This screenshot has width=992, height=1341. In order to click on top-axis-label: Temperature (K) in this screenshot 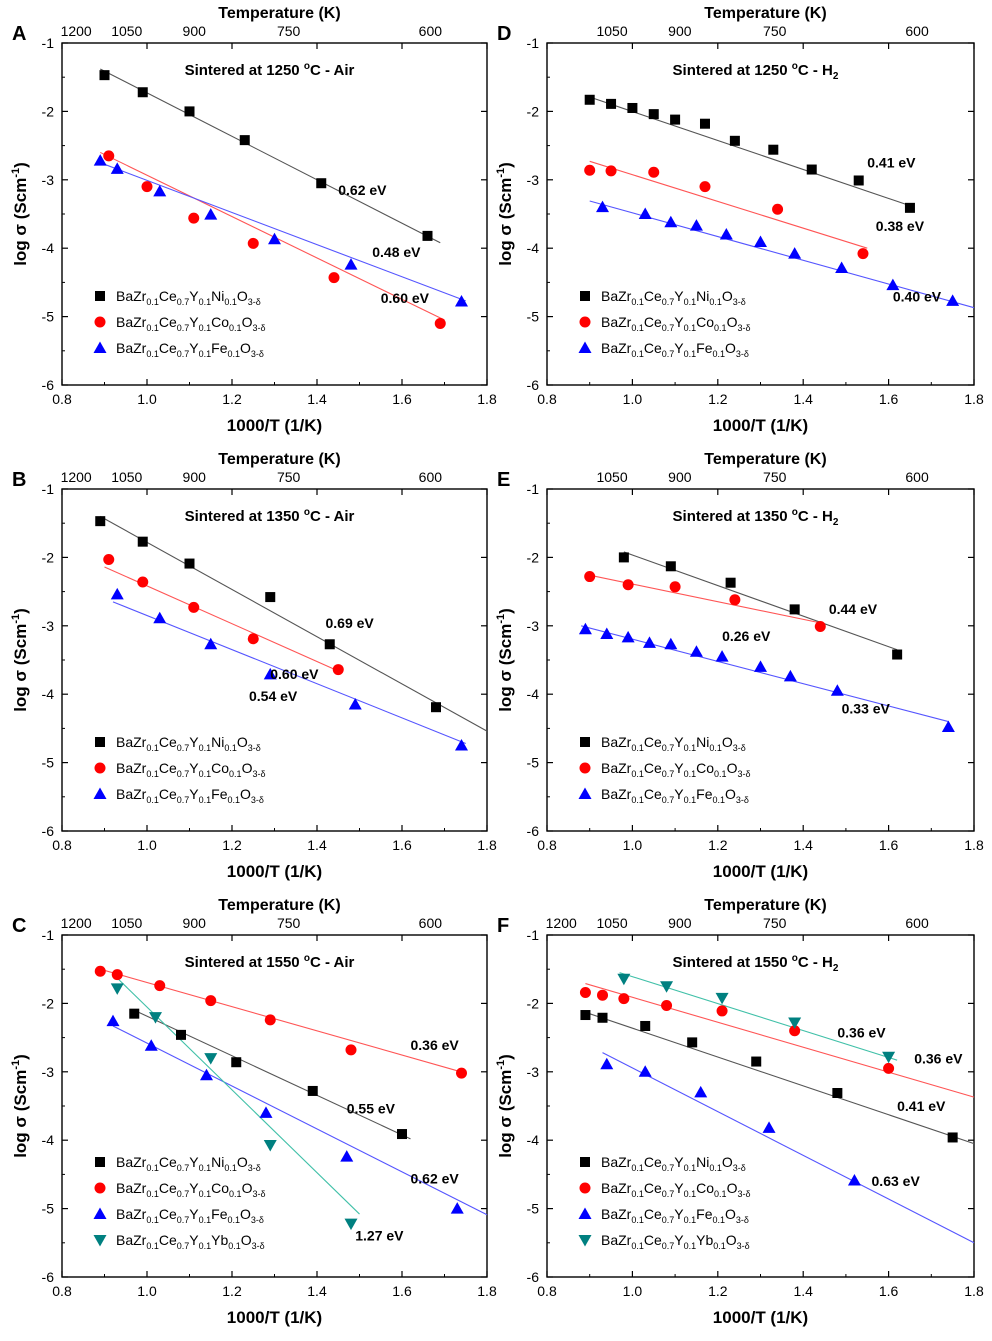, I will do `click(765, 905)`.